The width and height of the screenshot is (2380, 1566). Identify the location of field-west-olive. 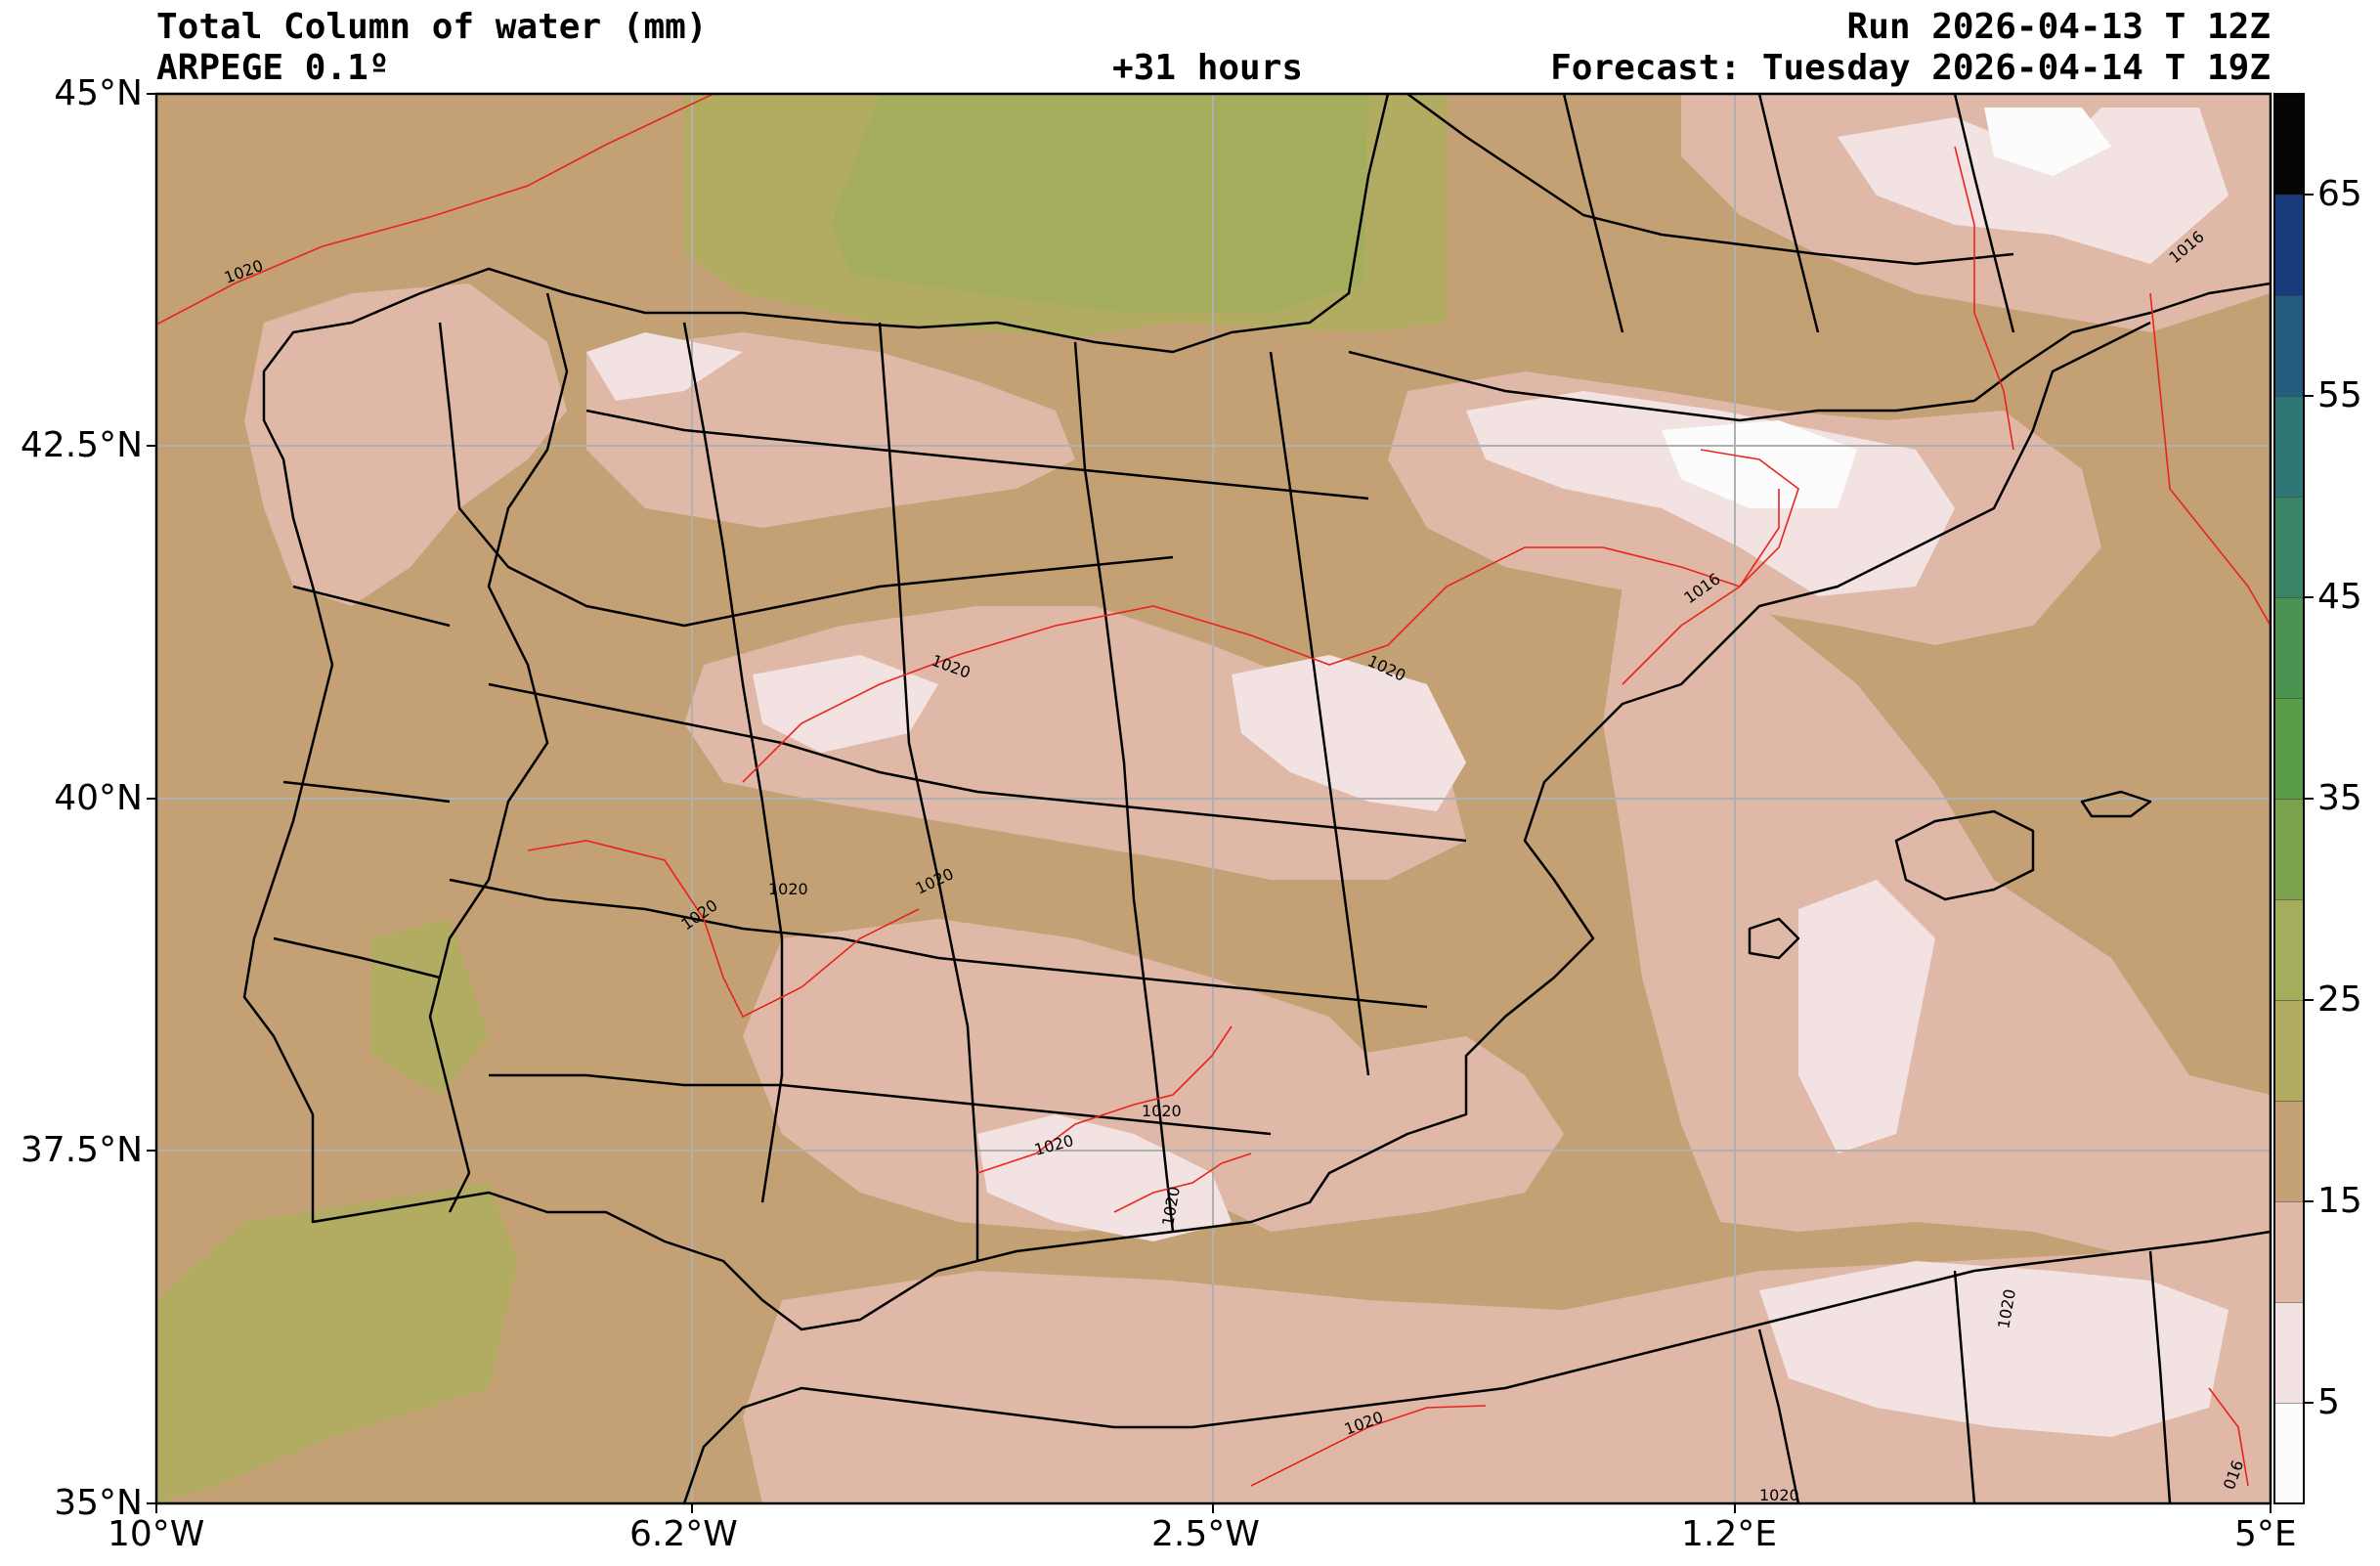
(430, 1007).